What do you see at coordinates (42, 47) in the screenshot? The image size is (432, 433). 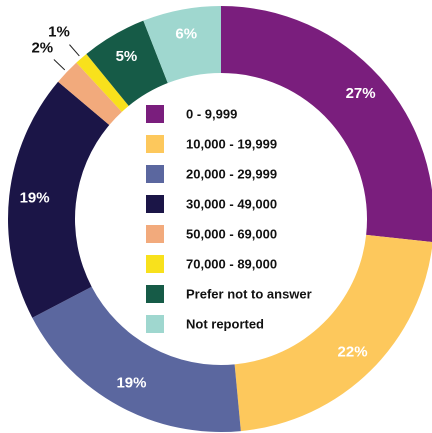 I see `slice-label: 2%` at bounding box center [42, 47].